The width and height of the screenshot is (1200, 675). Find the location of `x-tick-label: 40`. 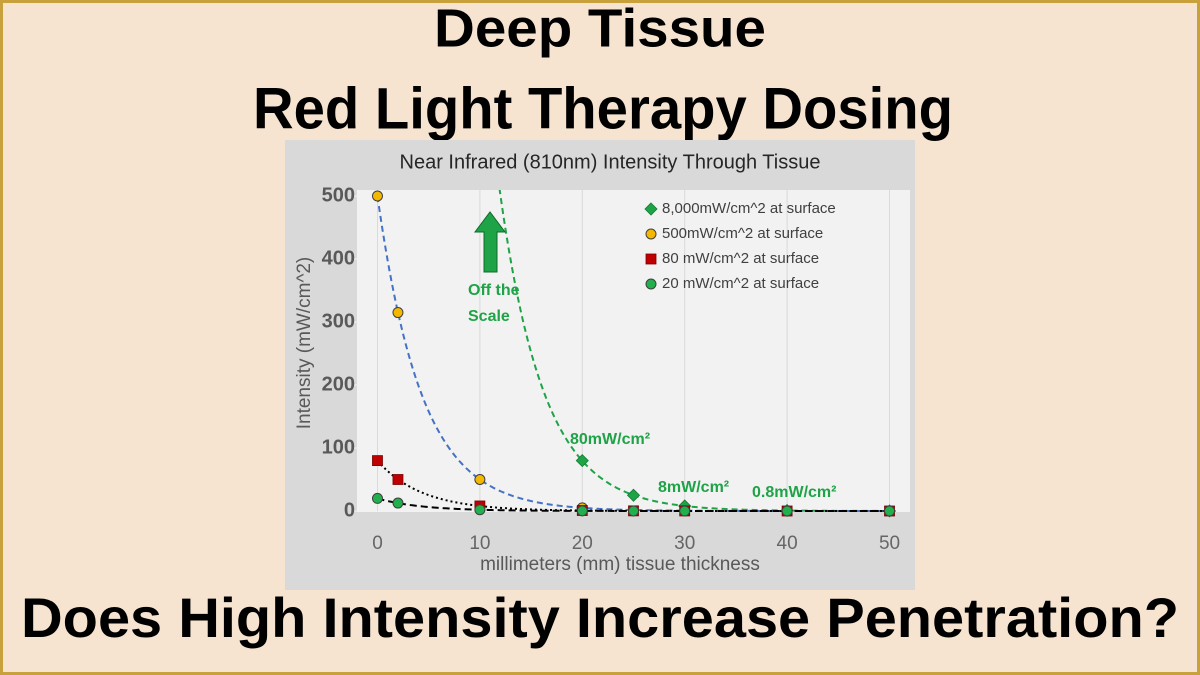

x-tick-label: 40 is located at coordinates (787, 543).